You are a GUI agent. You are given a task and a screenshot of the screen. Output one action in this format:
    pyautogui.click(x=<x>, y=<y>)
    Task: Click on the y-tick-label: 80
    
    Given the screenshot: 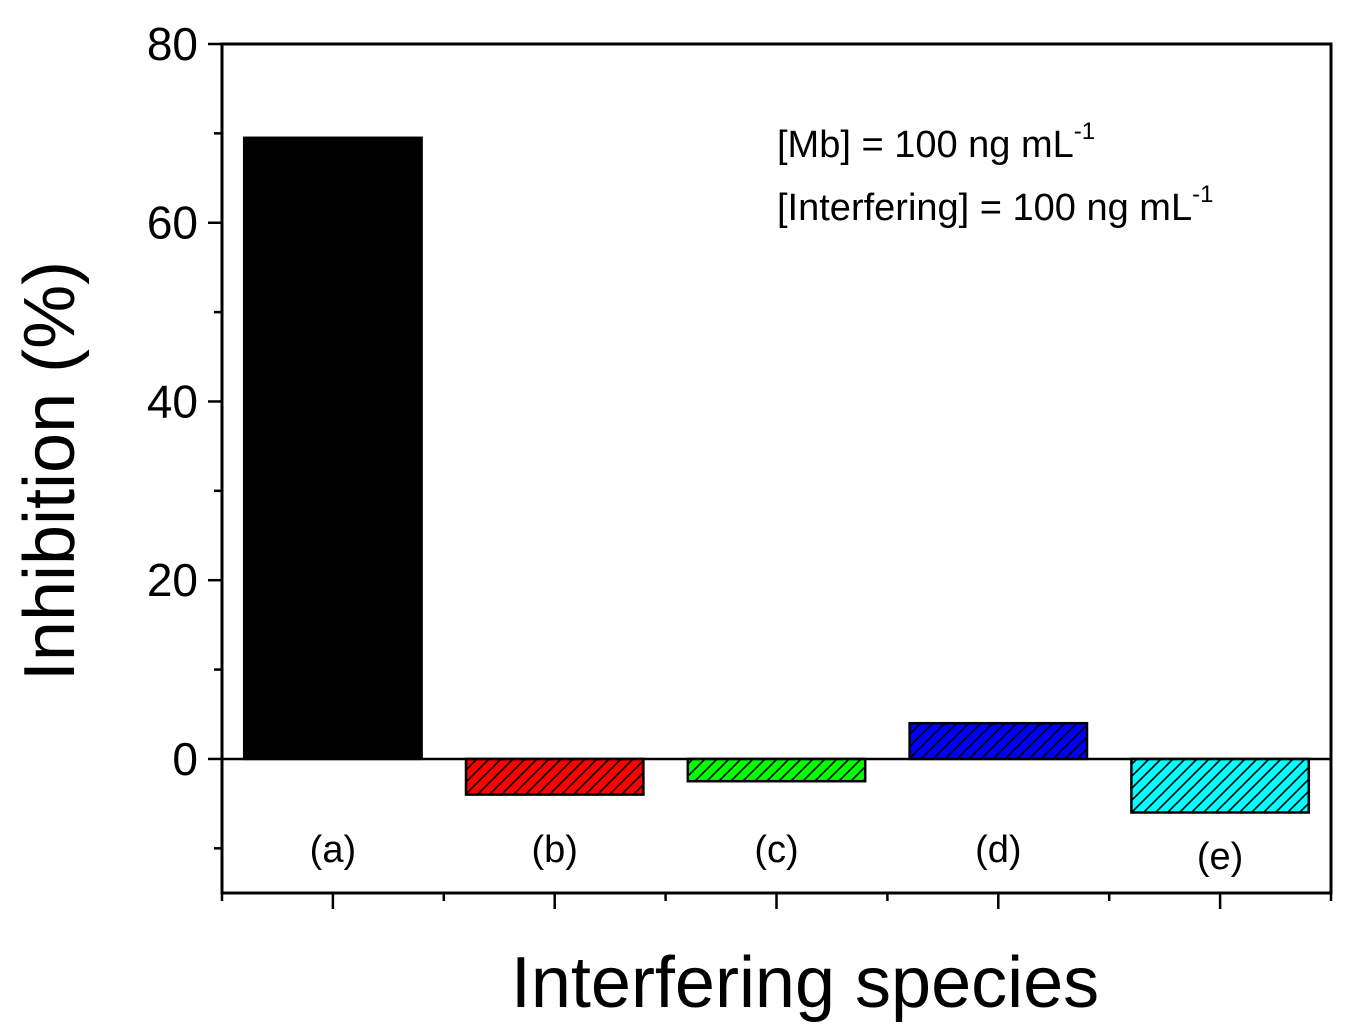 What is the action you would take?
    pyautogui.click(x=172, y=44)
    